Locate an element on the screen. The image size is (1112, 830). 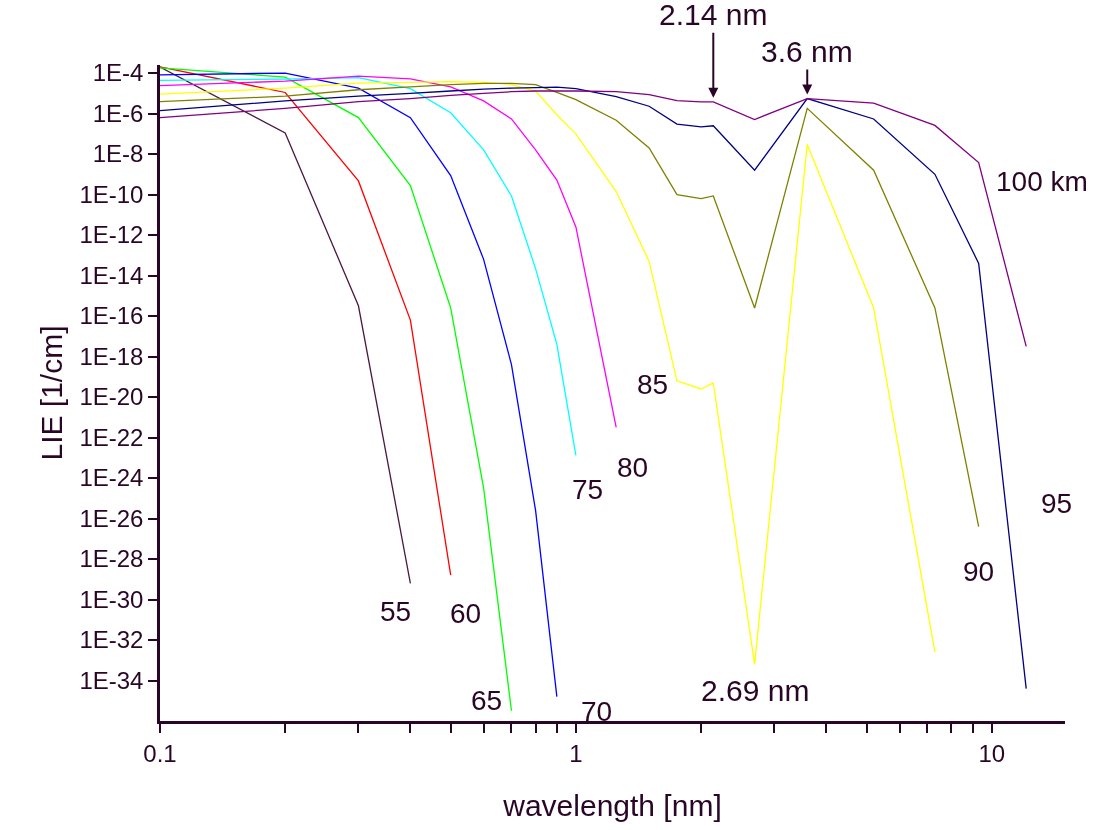
y-axis-title: LIE [1/cm] is located at coordinates (52, 393).